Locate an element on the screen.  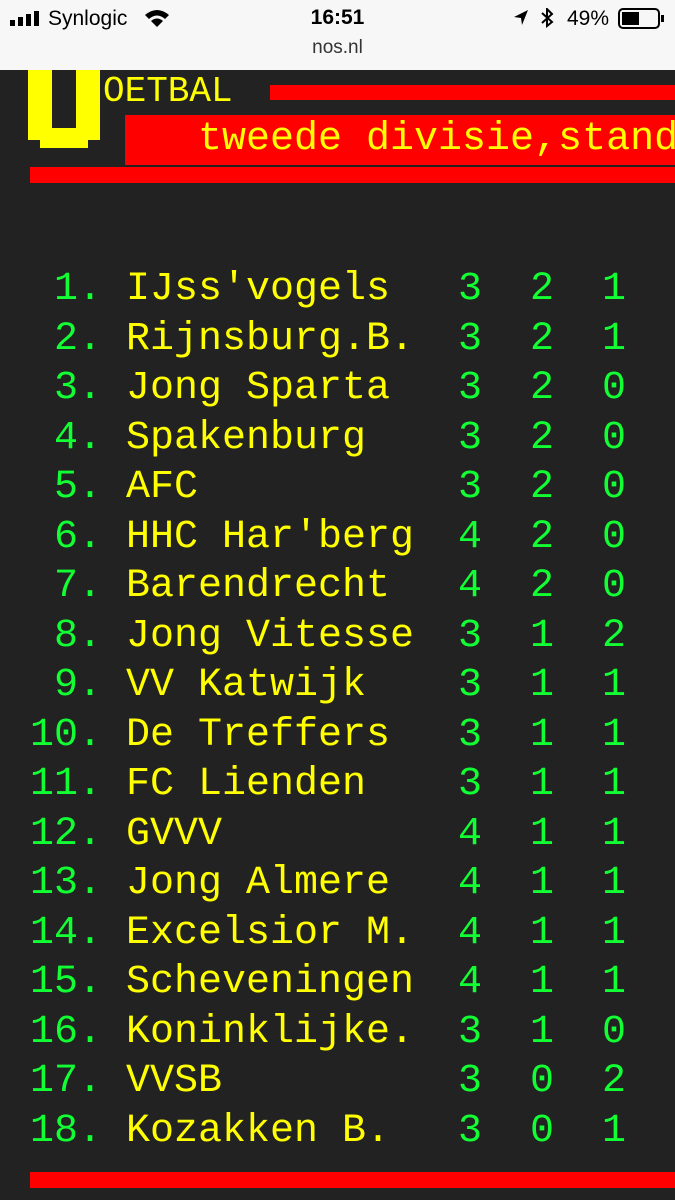
rank-cell: 14. is located at coordinates (65, 933).